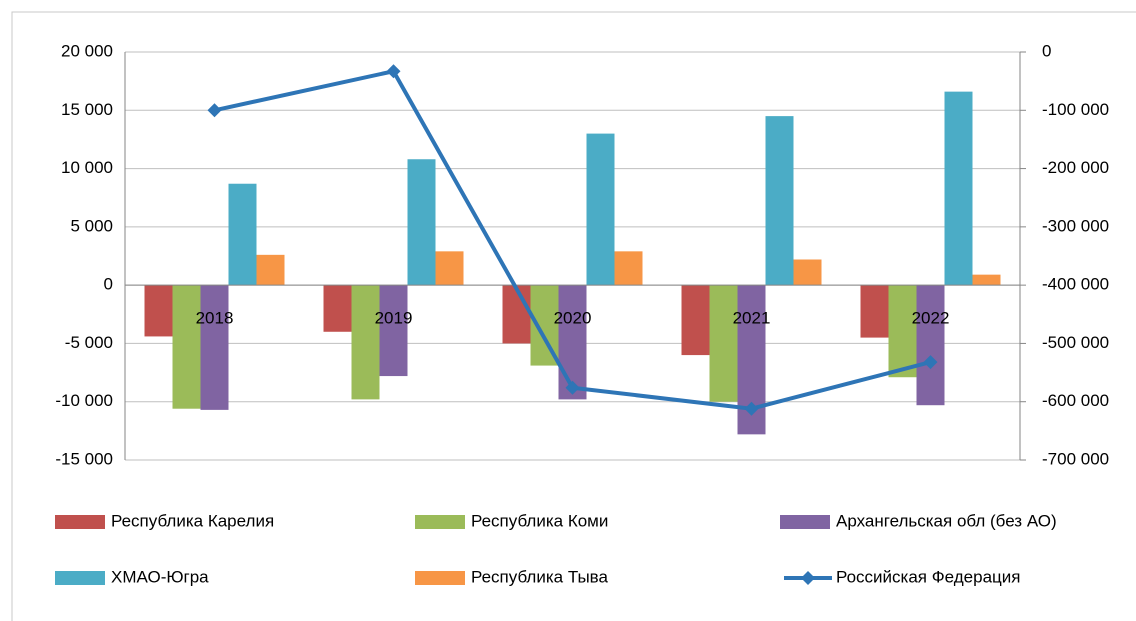  Describe the element at coordinates (1075, 342) in the screenshot. I see `y2-tick-label: -500 000` at that location.